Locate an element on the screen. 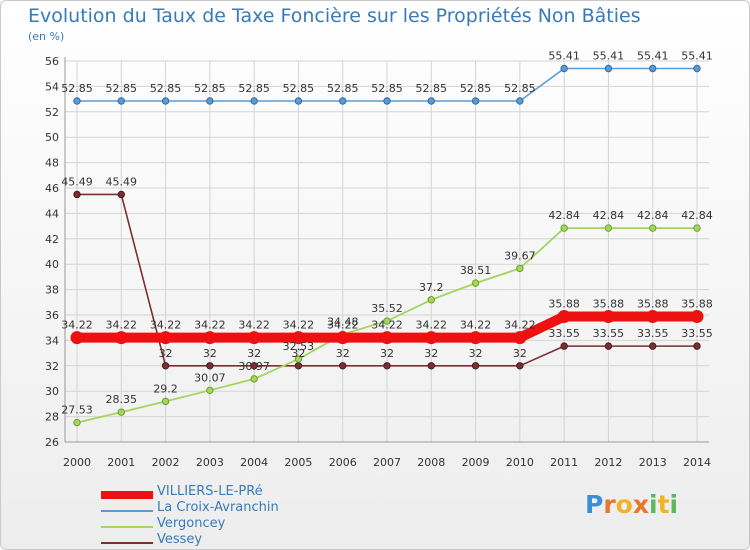 The width and height of the screenshot is (750, 550). x-tick-label: 2010 is located at coordinates (520, 462).